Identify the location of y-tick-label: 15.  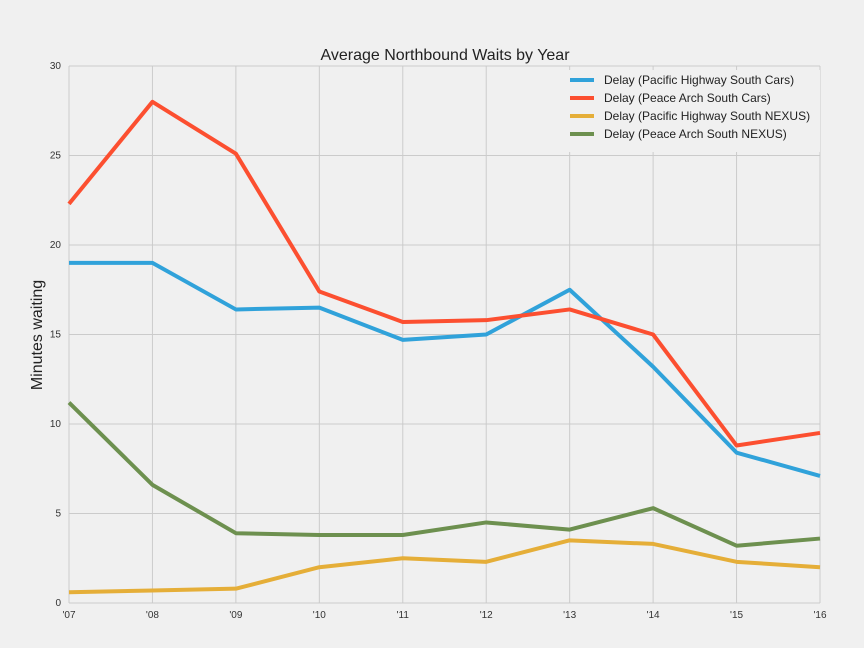
(56, 335).